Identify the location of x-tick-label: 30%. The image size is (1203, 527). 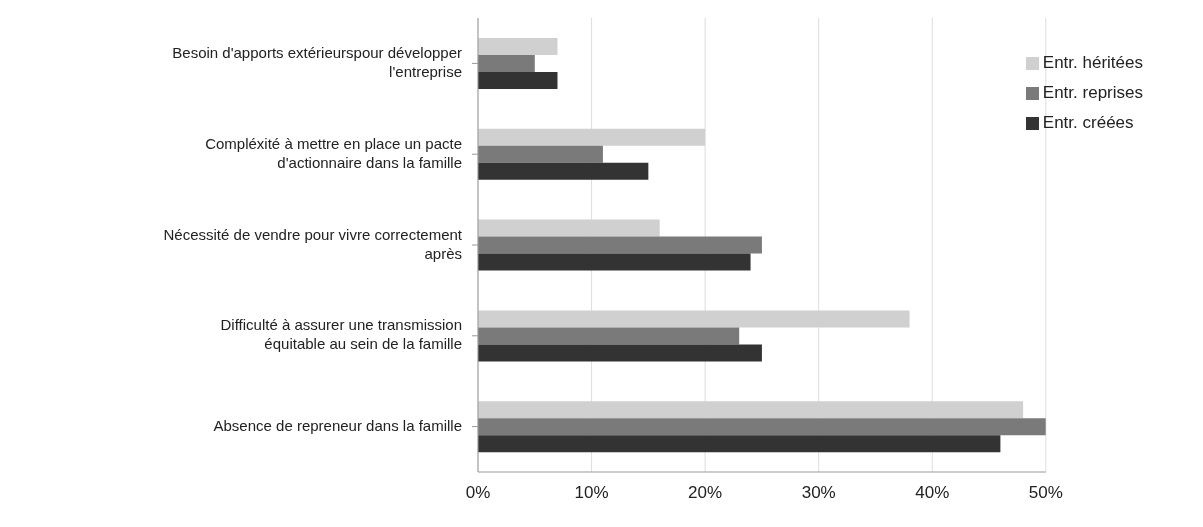
(818, 493).